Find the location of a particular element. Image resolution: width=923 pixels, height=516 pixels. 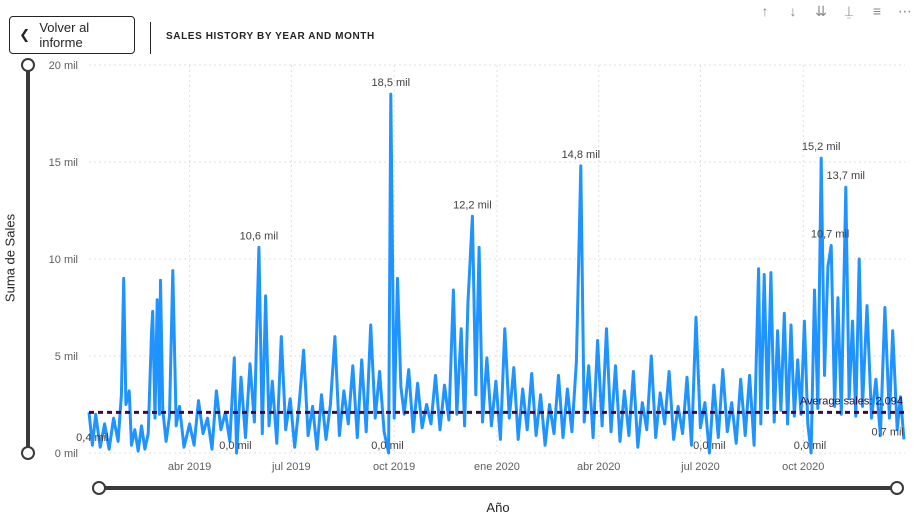

x-range-slider-left-handle is located at coordinates (99, 488).